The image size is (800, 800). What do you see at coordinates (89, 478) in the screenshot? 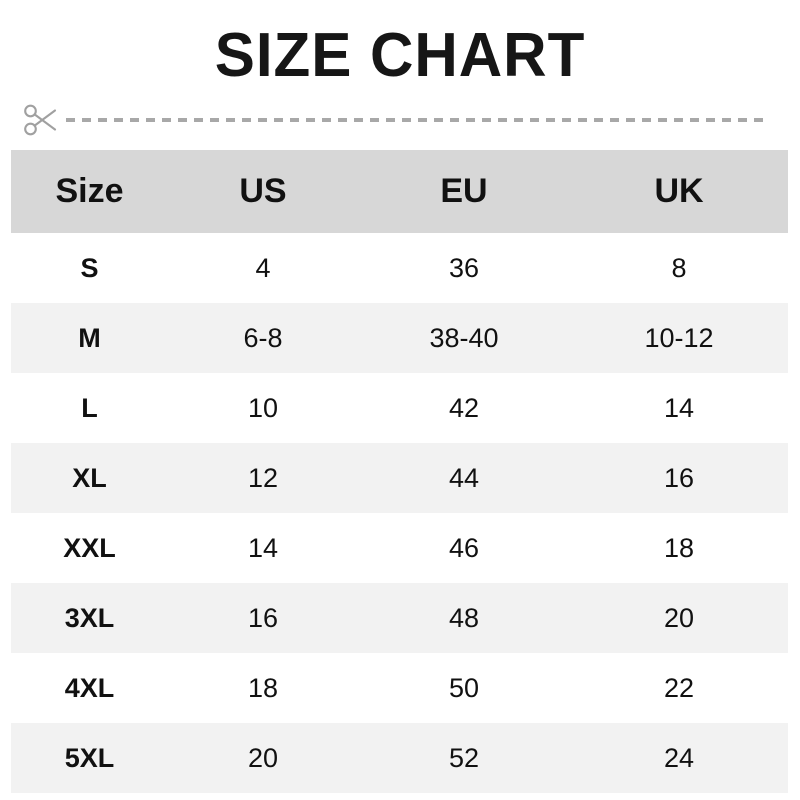
I see `cell-size: XL` at bounding box center [89, 478].